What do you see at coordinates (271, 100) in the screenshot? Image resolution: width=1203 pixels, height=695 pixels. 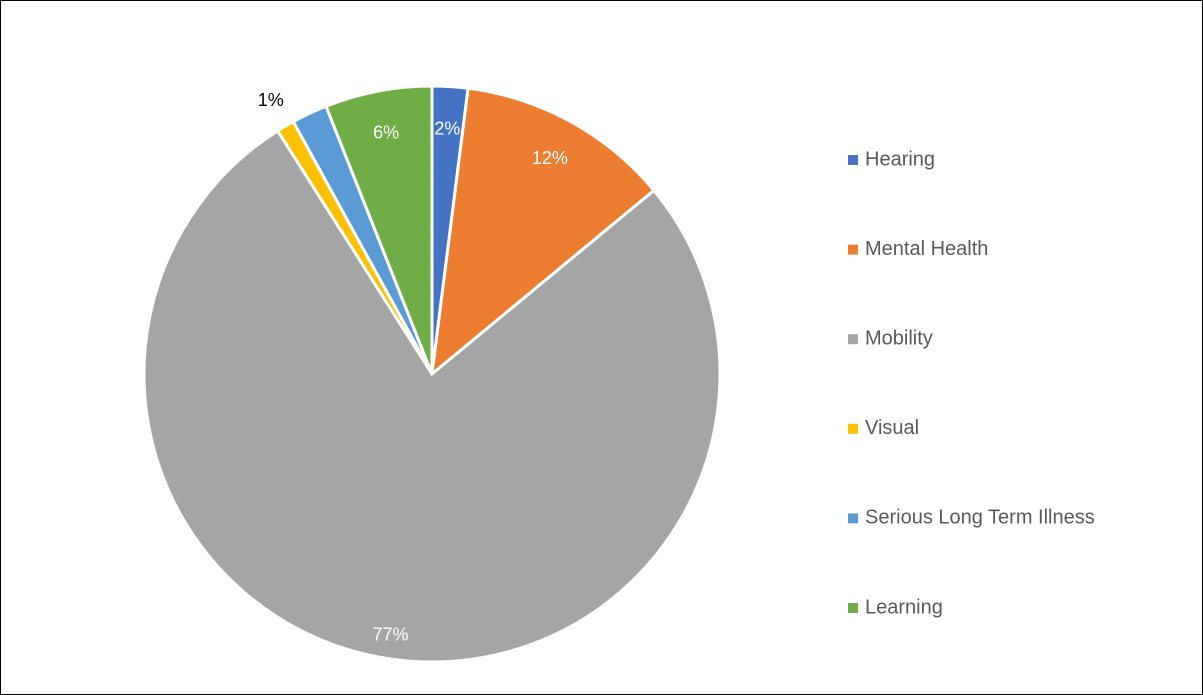 I see `data-label: 1%` at bounding box center [271, 100].